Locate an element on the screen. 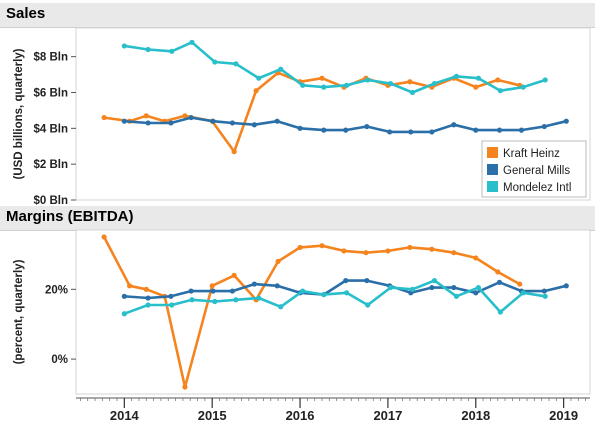 The width and height of the screenshot is (595, 426). x-tick-label: 2015 is located at coordinates (212, 415).